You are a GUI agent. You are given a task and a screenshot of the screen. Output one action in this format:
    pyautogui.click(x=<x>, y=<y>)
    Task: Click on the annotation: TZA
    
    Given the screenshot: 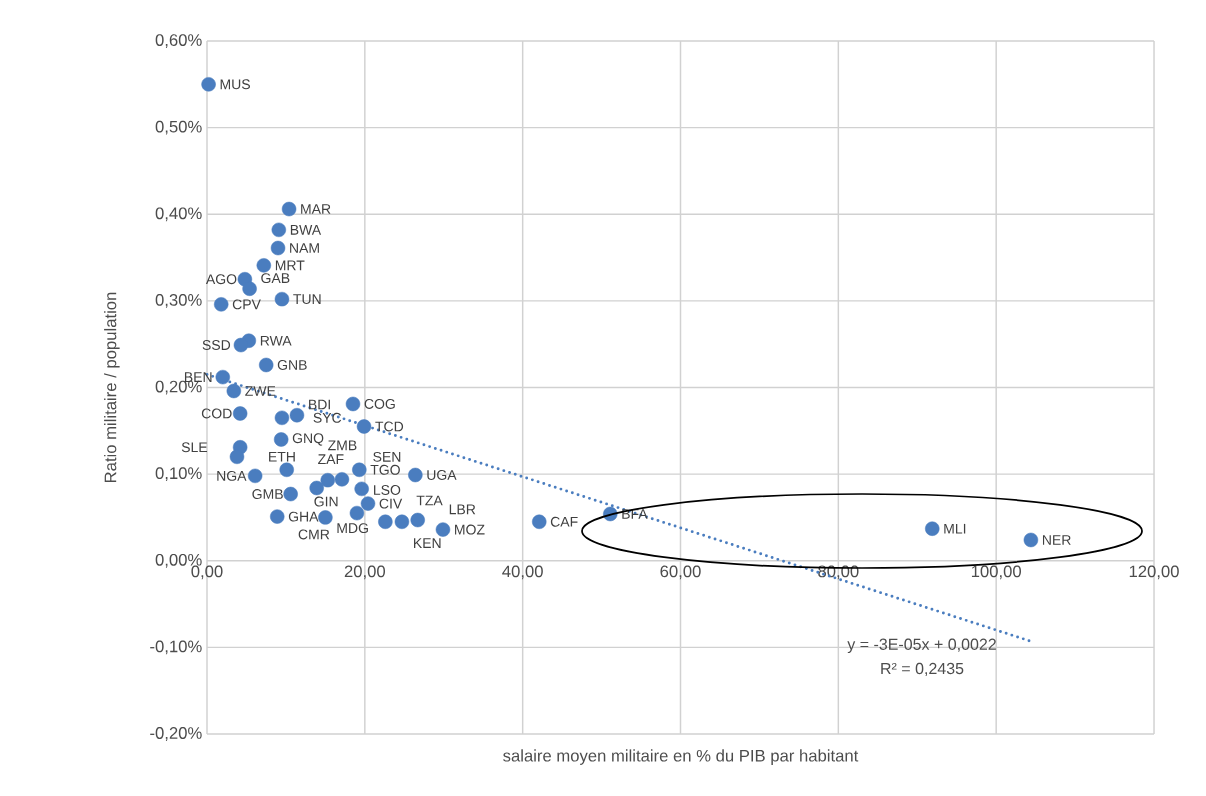 What is the action you would take?
    pyautogui.click(x=429, y=500)
    